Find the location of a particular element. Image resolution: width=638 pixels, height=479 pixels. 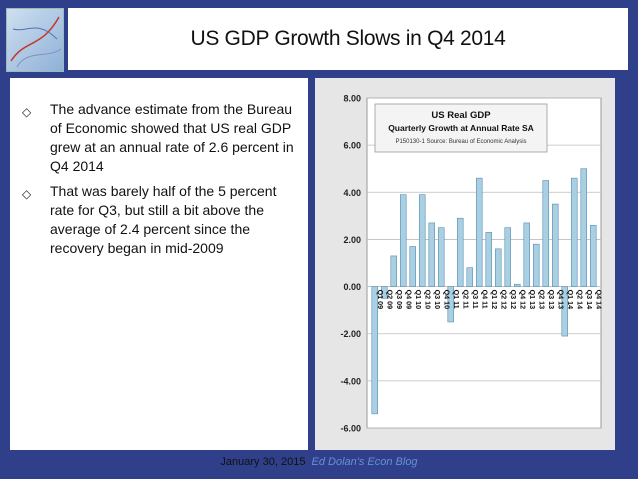

chart-subtitle: Quarterly Growth at Annual Rate SA is located at coordinates (461, 128).